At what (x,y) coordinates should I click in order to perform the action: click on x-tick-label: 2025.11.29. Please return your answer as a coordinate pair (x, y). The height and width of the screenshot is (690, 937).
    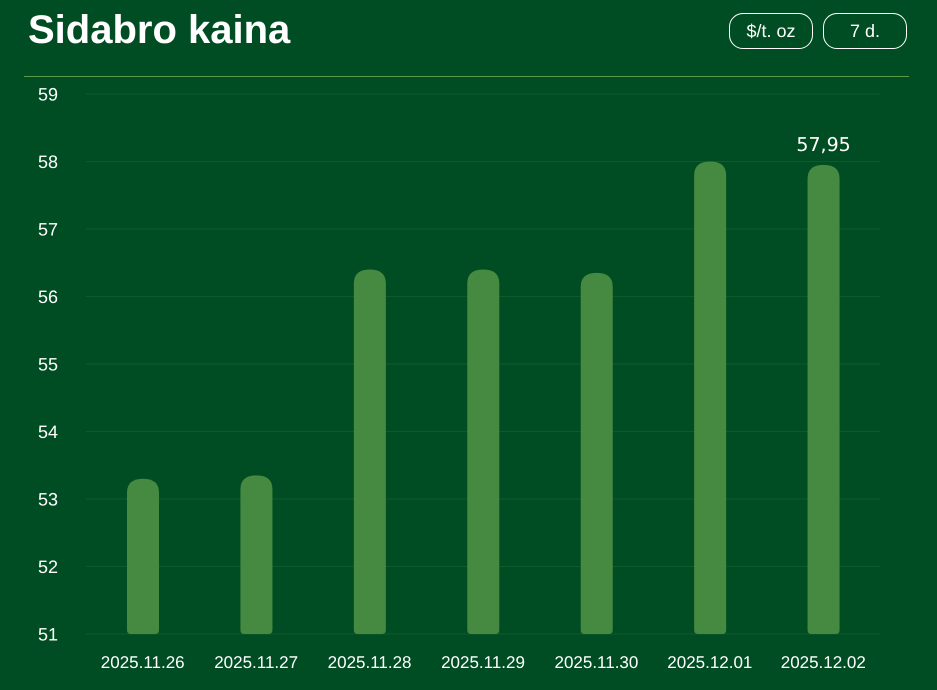
    Looking at the image, I should click on (483, 662).